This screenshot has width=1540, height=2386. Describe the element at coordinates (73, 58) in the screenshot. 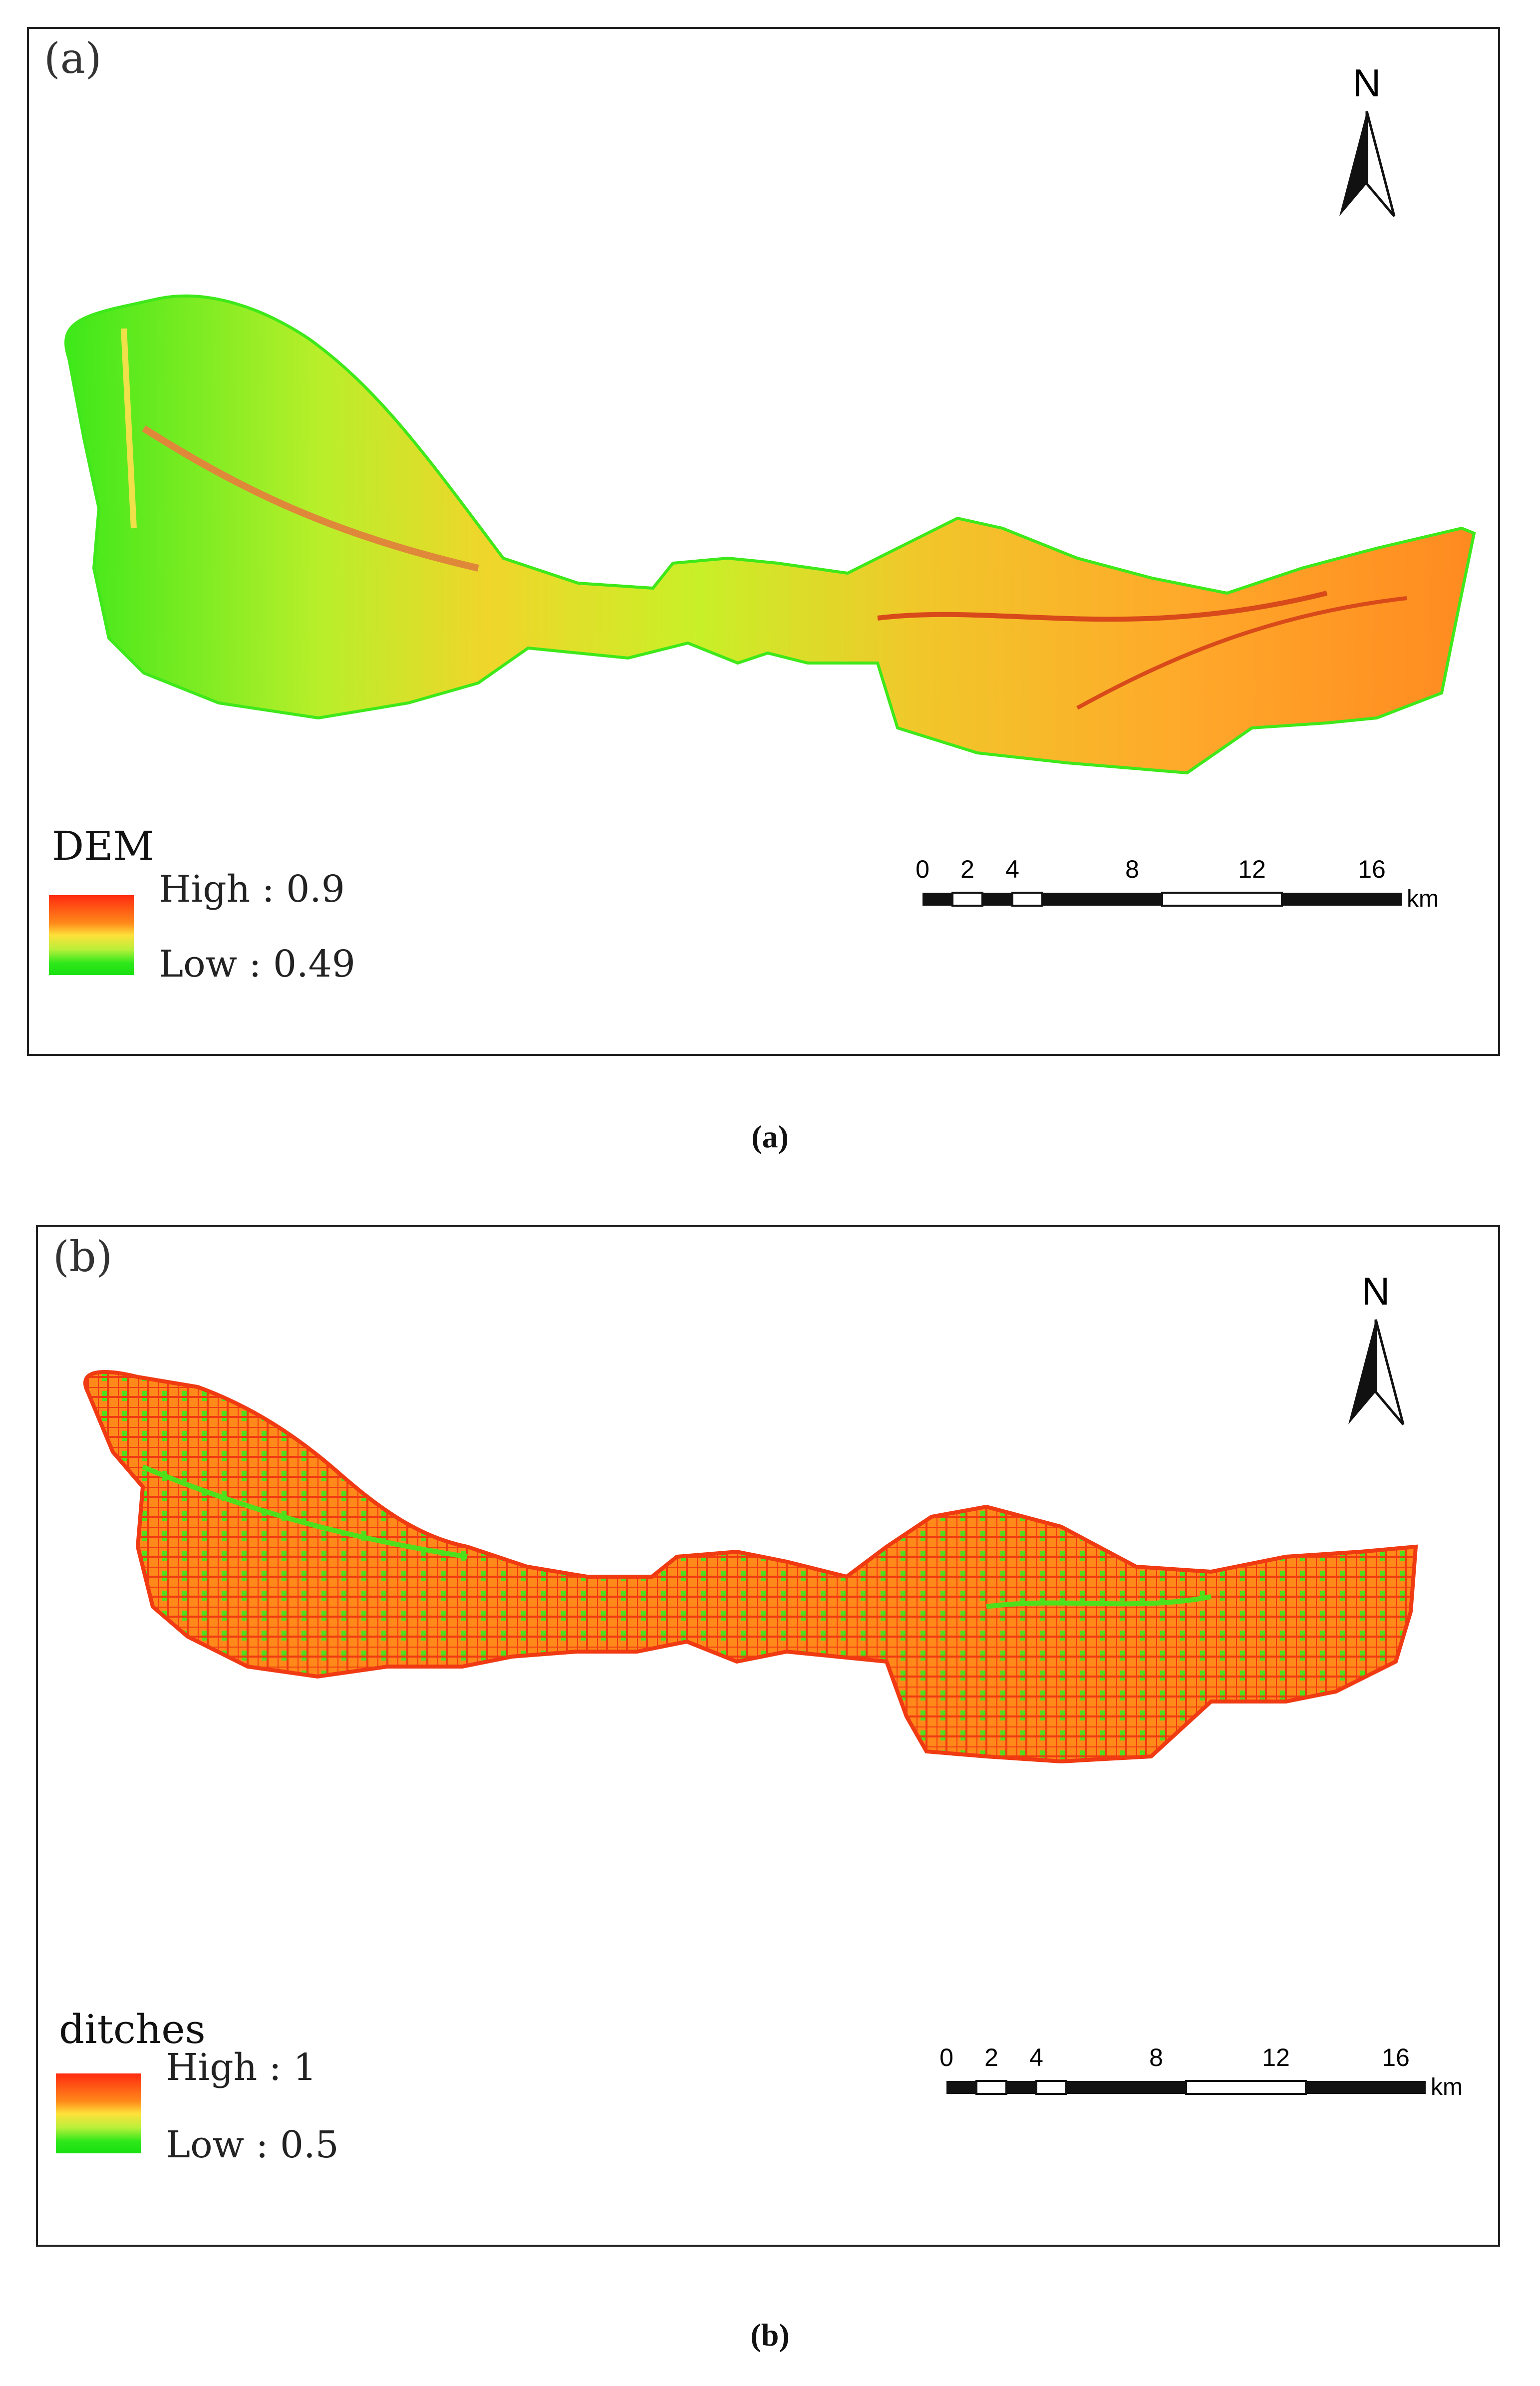

I see `panel-label: (a)` at that location.